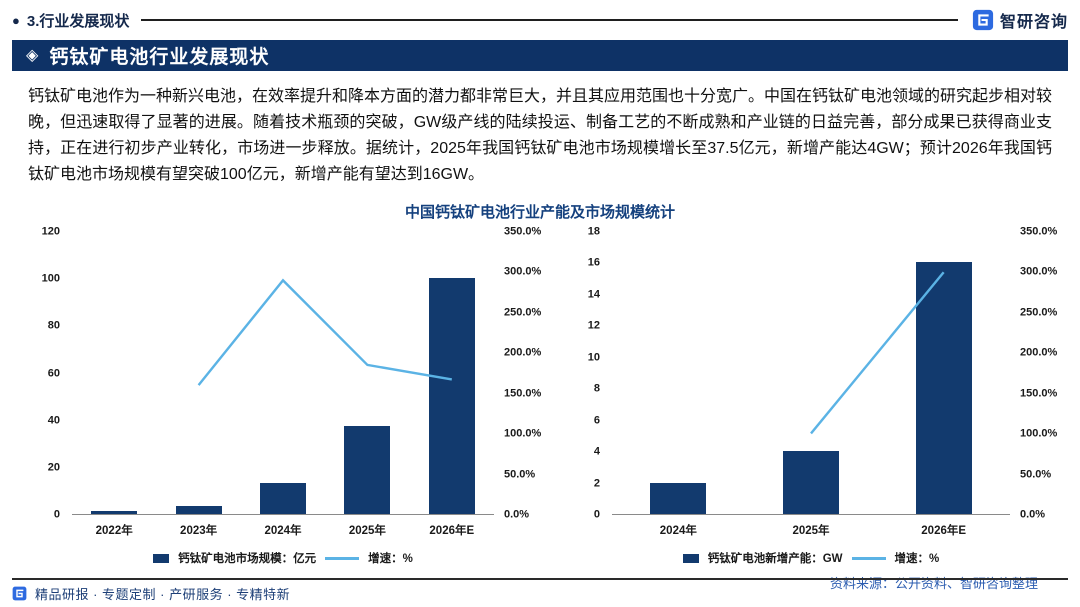 This screenshot has width=1080, height=607. I want to click on axis-tick: 120, so click(50, 231).